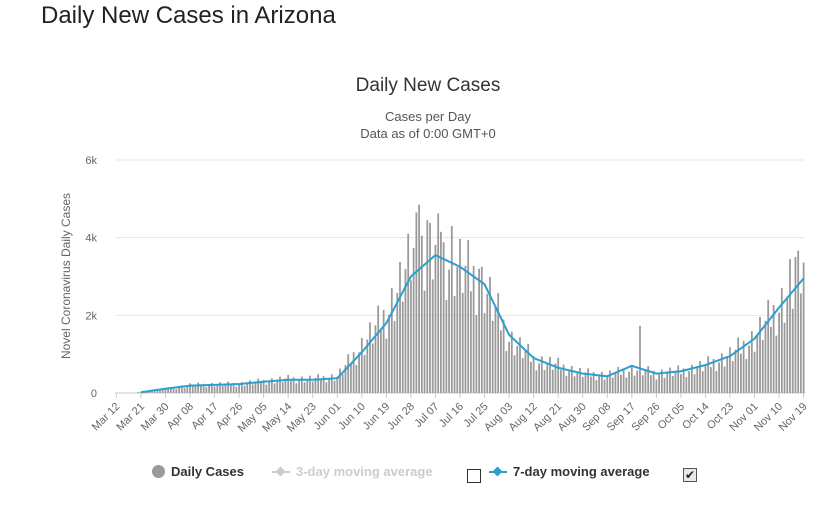 The width and height of the screenshot is (830, 505). What do you see at coordinates (569, 471) in the screenshot?
I see `legend-item-7-day-average: 7-day moving average` at bounding box center [569, 471].